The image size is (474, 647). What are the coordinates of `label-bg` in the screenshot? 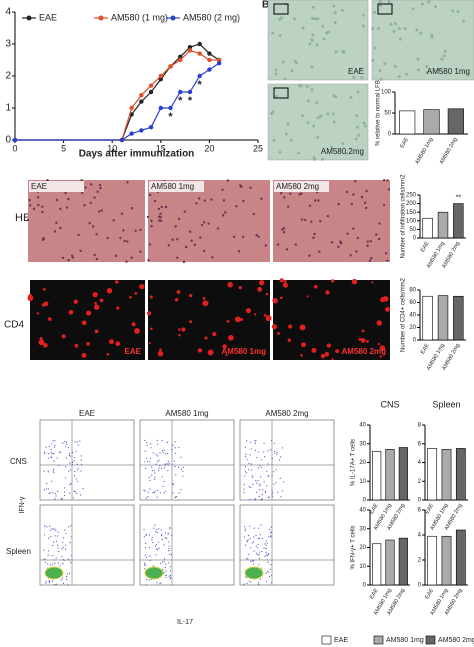 It's located at (56, 186).